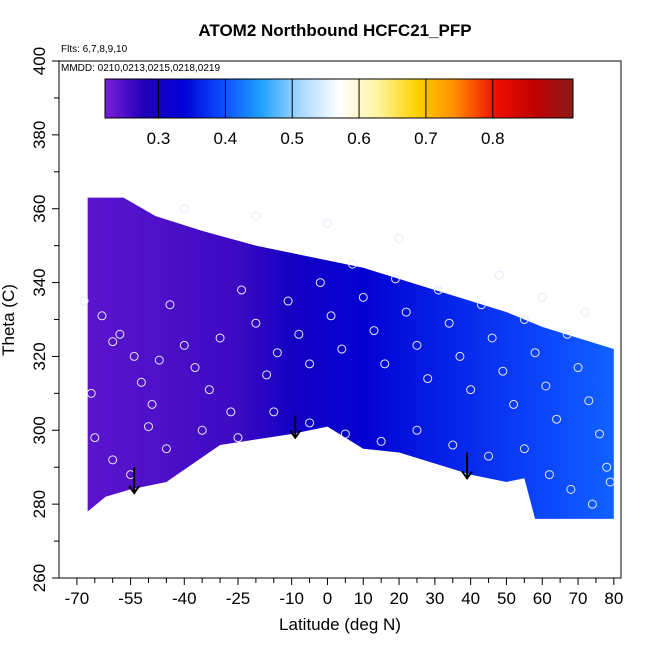  I want to click on colorbar-tick-label: 0.4, so click(226, 138).